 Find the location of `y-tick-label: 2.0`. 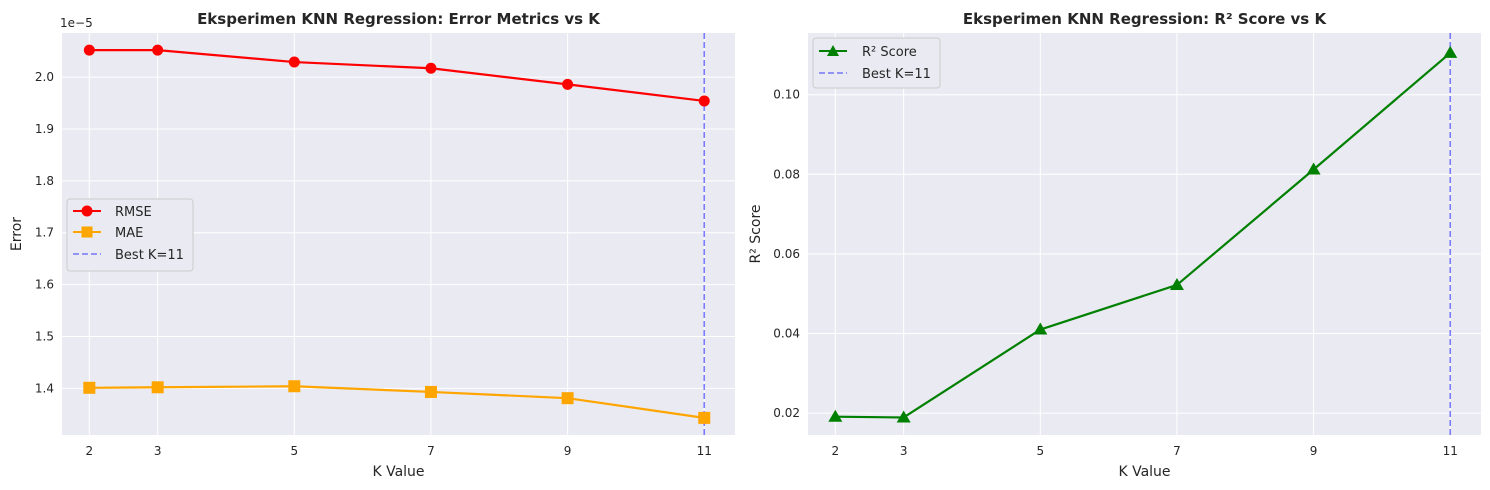

y-tick-label: 2.0 is located at coordinates (44, 77).